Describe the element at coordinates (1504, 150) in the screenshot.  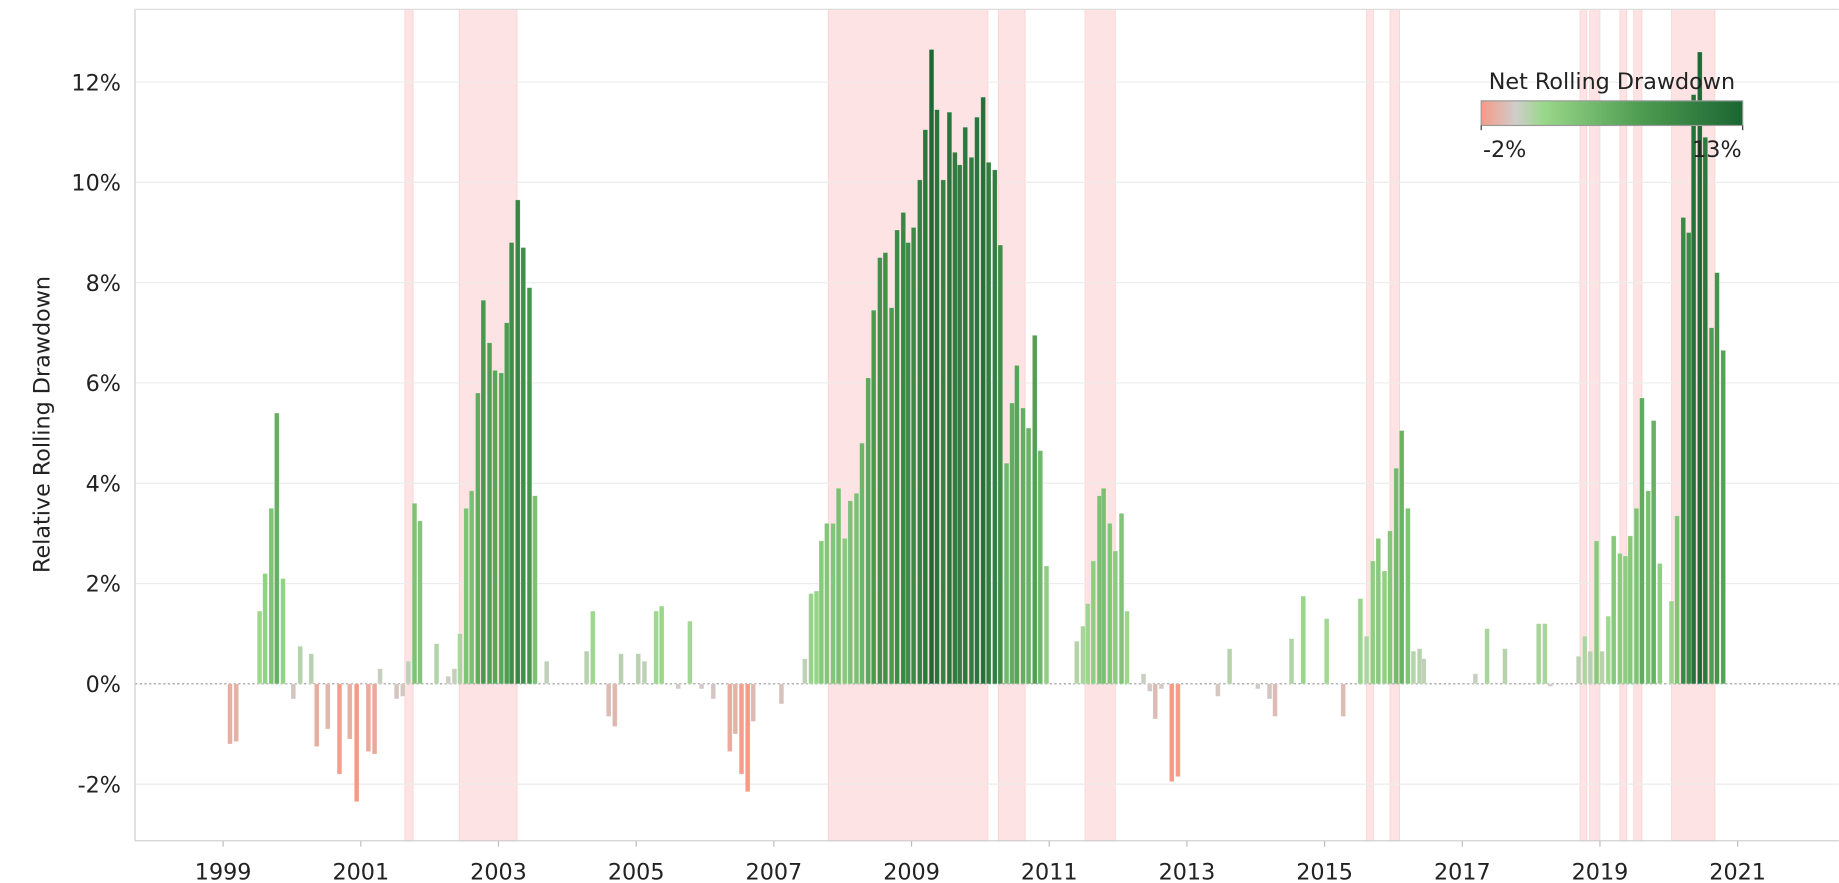
I see `legend-min-label: -2%` at that location.